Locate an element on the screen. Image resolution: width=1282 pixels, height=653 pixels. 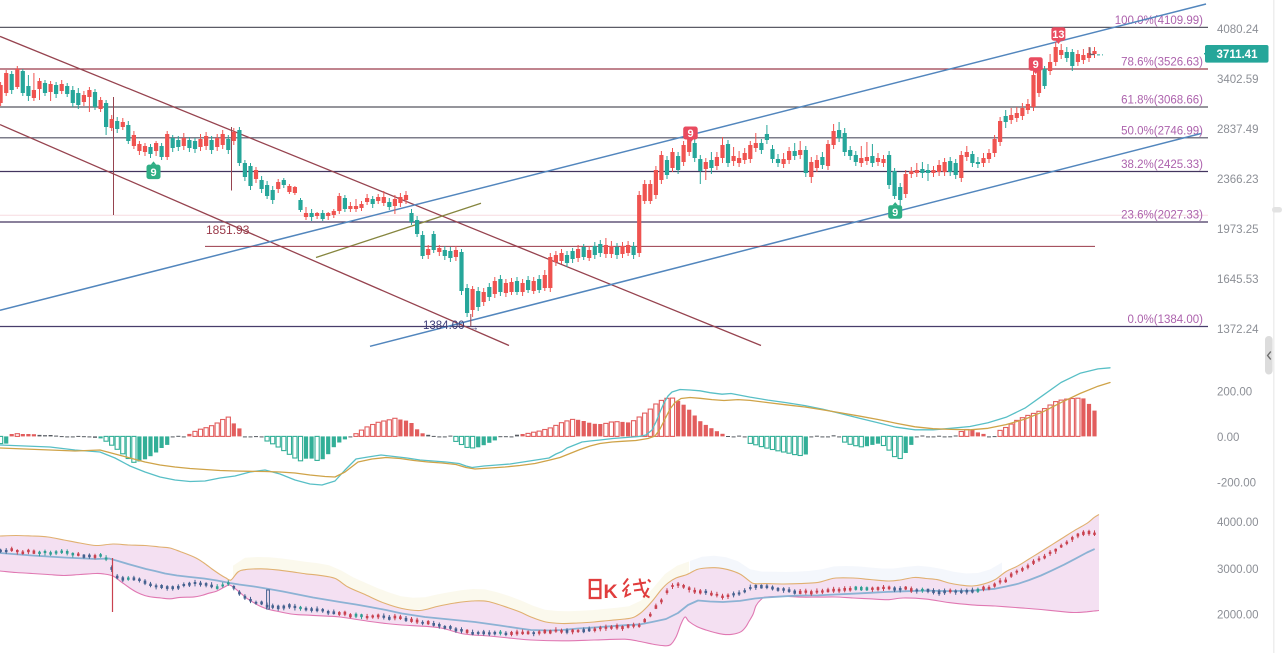
svg-text: 38.2%(2425.33) is located at coordinates (1162, 165).